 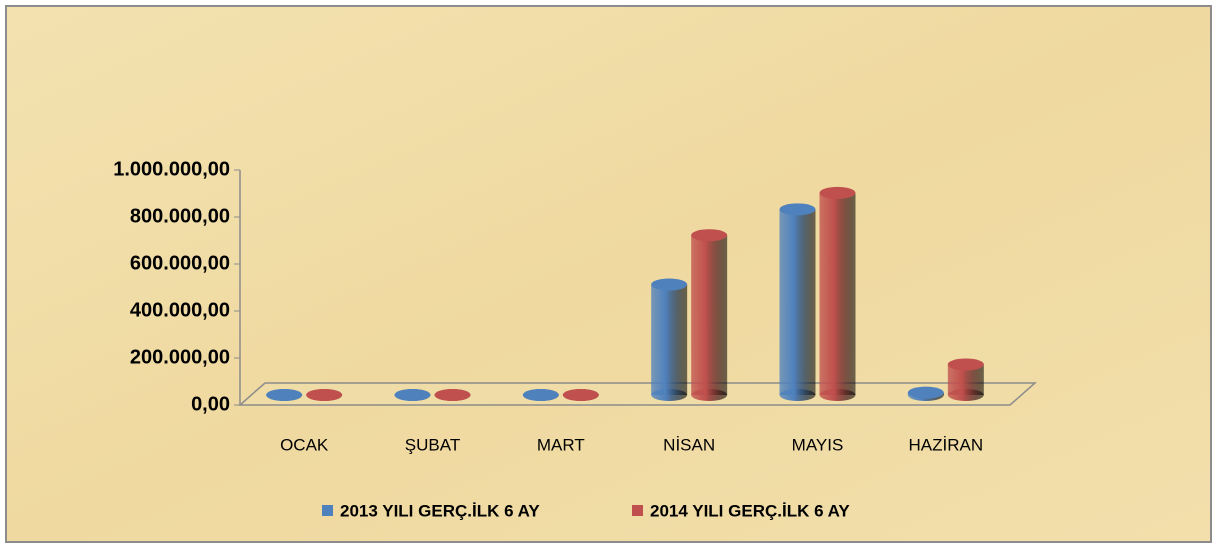 I want to click on y-tick-label: 800.000,00, so click(x=180, y=216).